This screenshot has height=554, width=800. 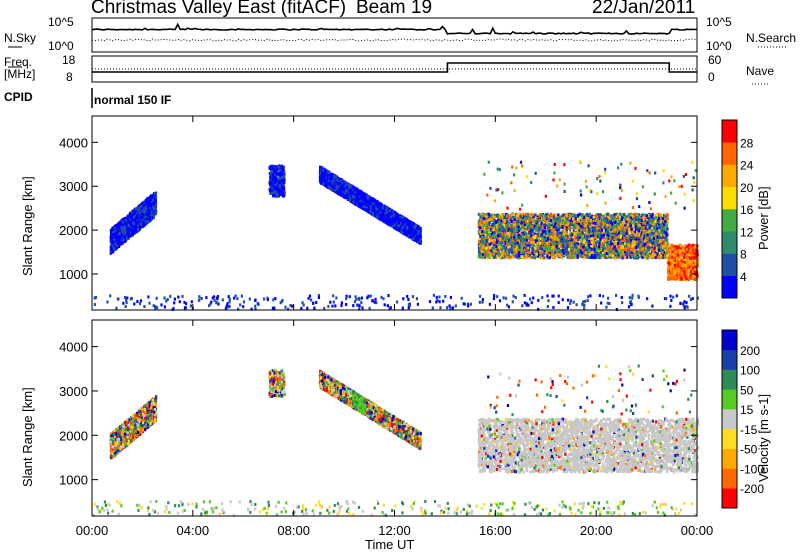 I want to click on power-colorbar-tick: 24, so click(x=747, y=166).